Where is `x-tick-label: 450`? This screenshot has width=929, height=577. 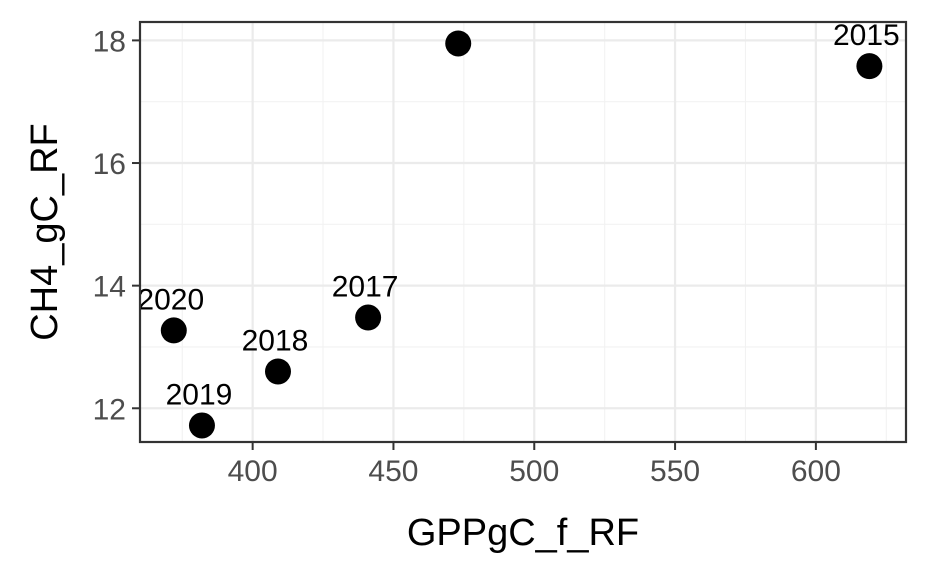
x-tick-label: 450 is located at coordinates (393, 471).